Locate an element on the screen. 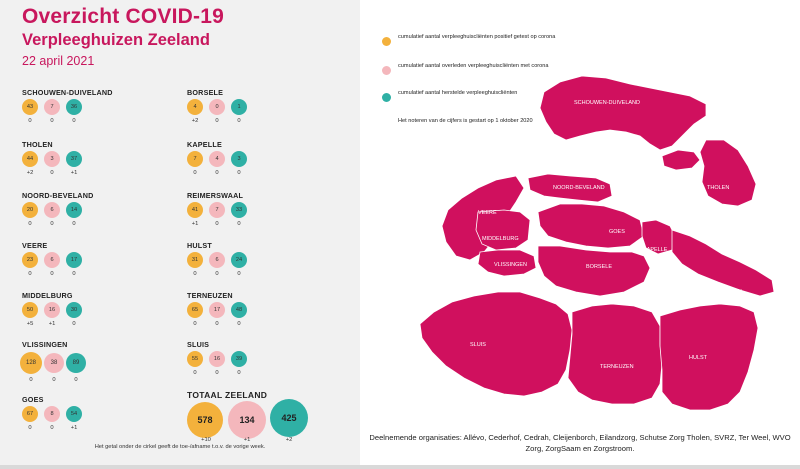 The width and height of the screenshot is (800, 469). region-hulst is located at coordinates (709, 357).